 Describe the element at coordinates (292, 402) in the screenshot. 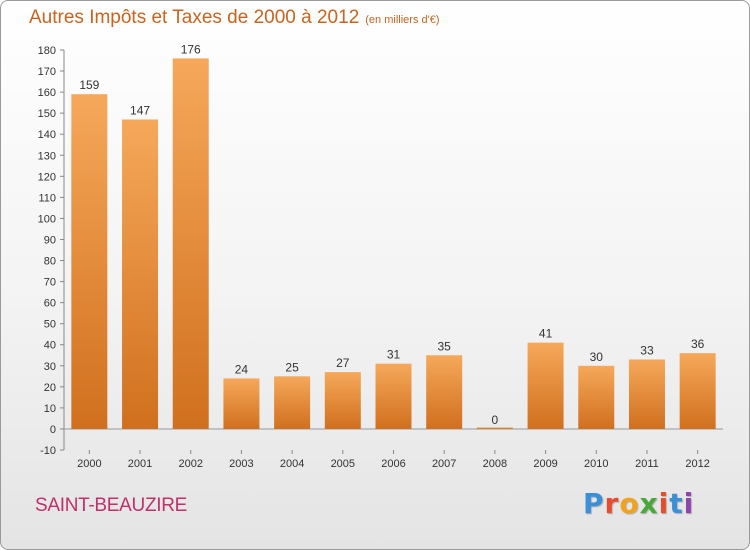

I see `bar-2004` at that location.